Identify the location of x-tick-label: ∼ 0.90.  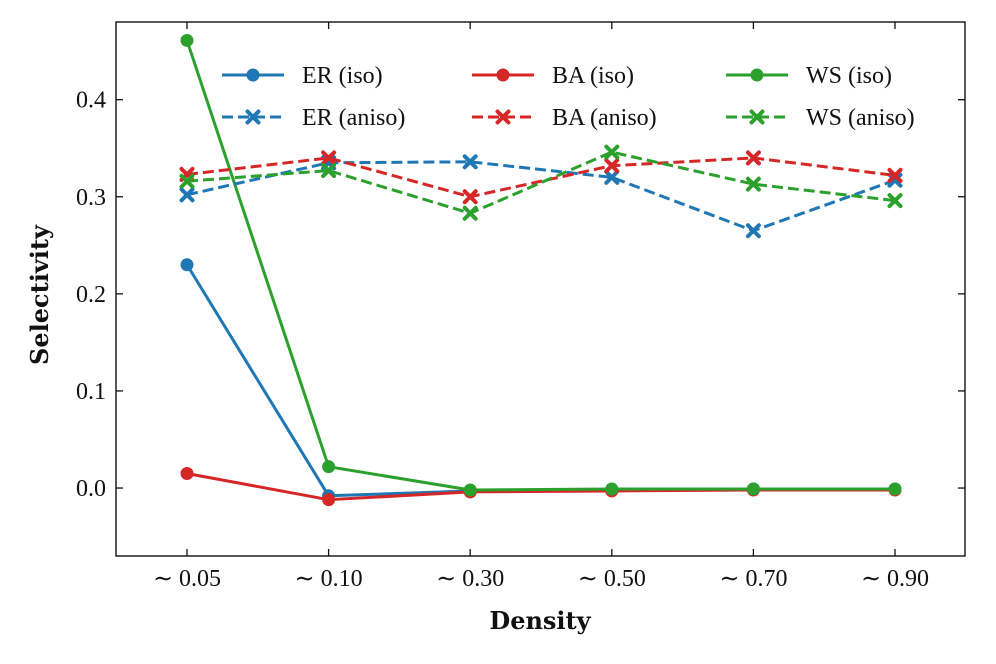
(895, 579).